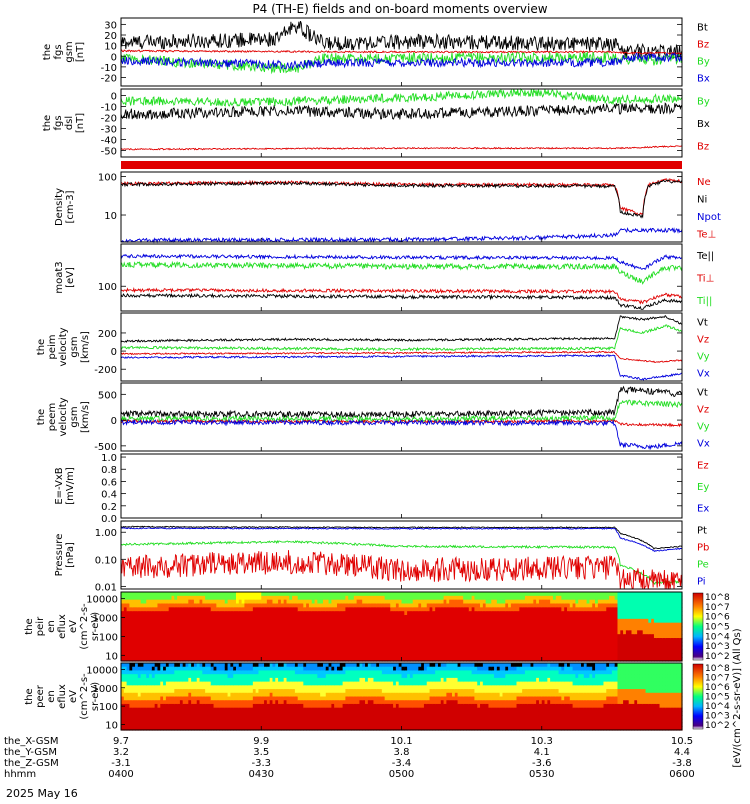 The width and height of the screenshot is (750, 804). Describe the element at coordinates (63, 416) in the screenshot. I see `y-axis-label: velocity` at that location.